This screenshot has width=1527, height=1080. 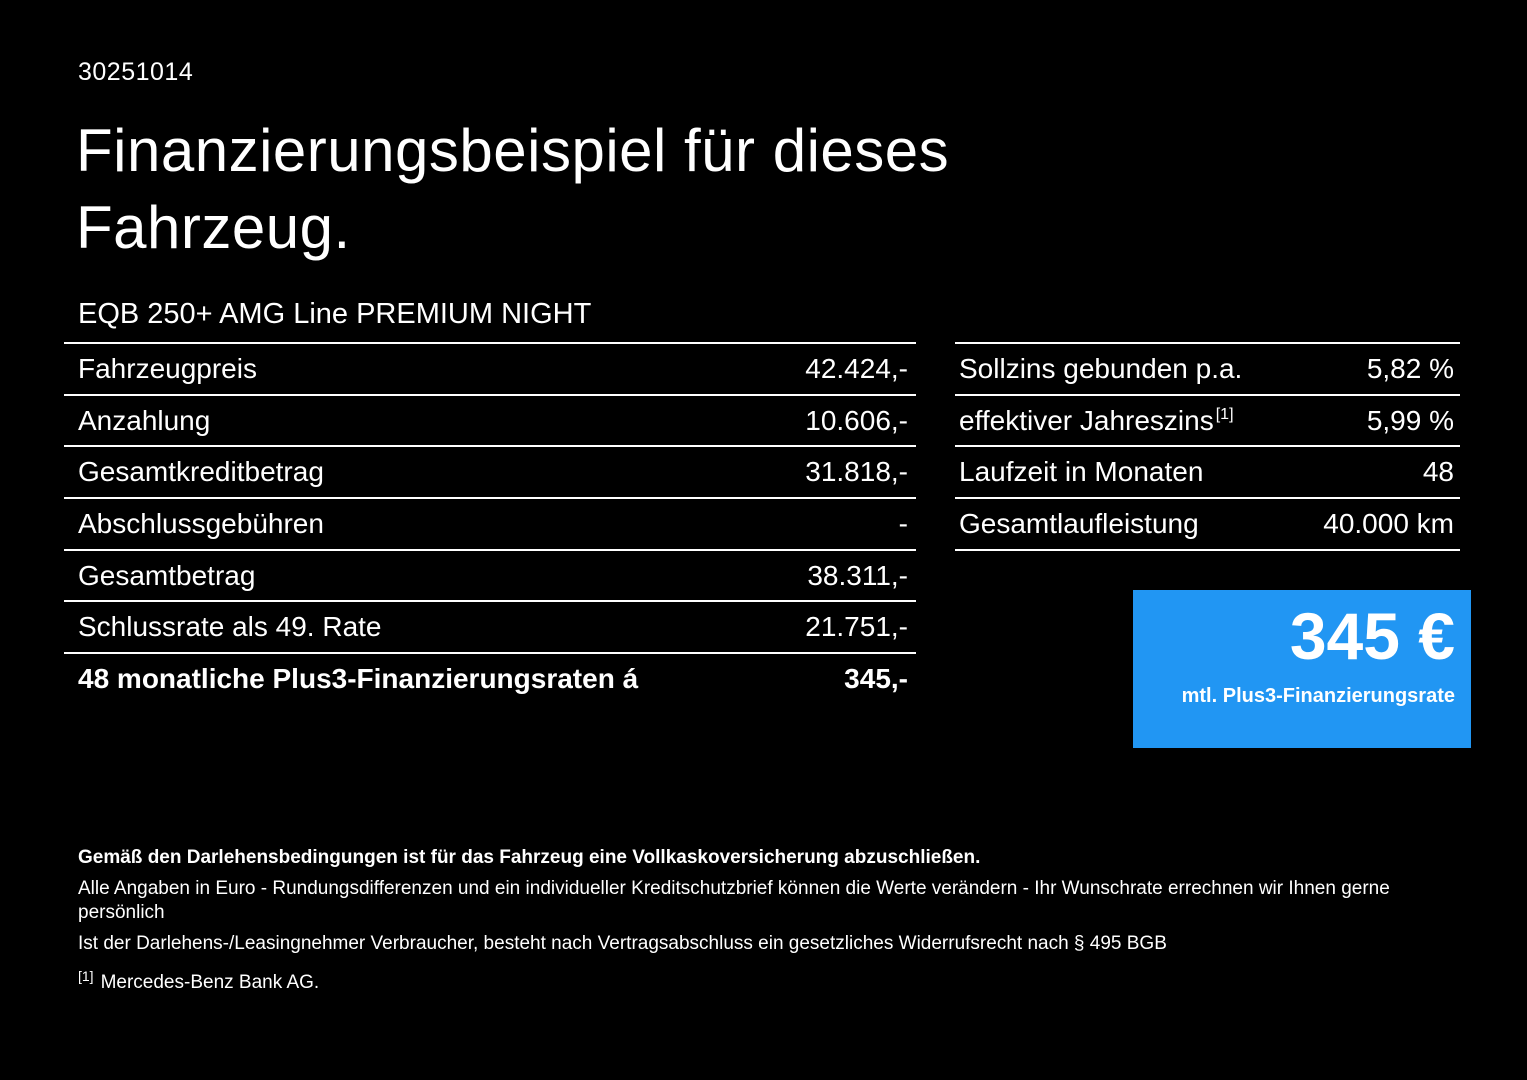 What do you see at coordinates (335, 314) in the screenshot?
I see `vehicle-name: EQB 250+ AMG Line PREMIUM NIGHT` at bounding box center [335, 314].